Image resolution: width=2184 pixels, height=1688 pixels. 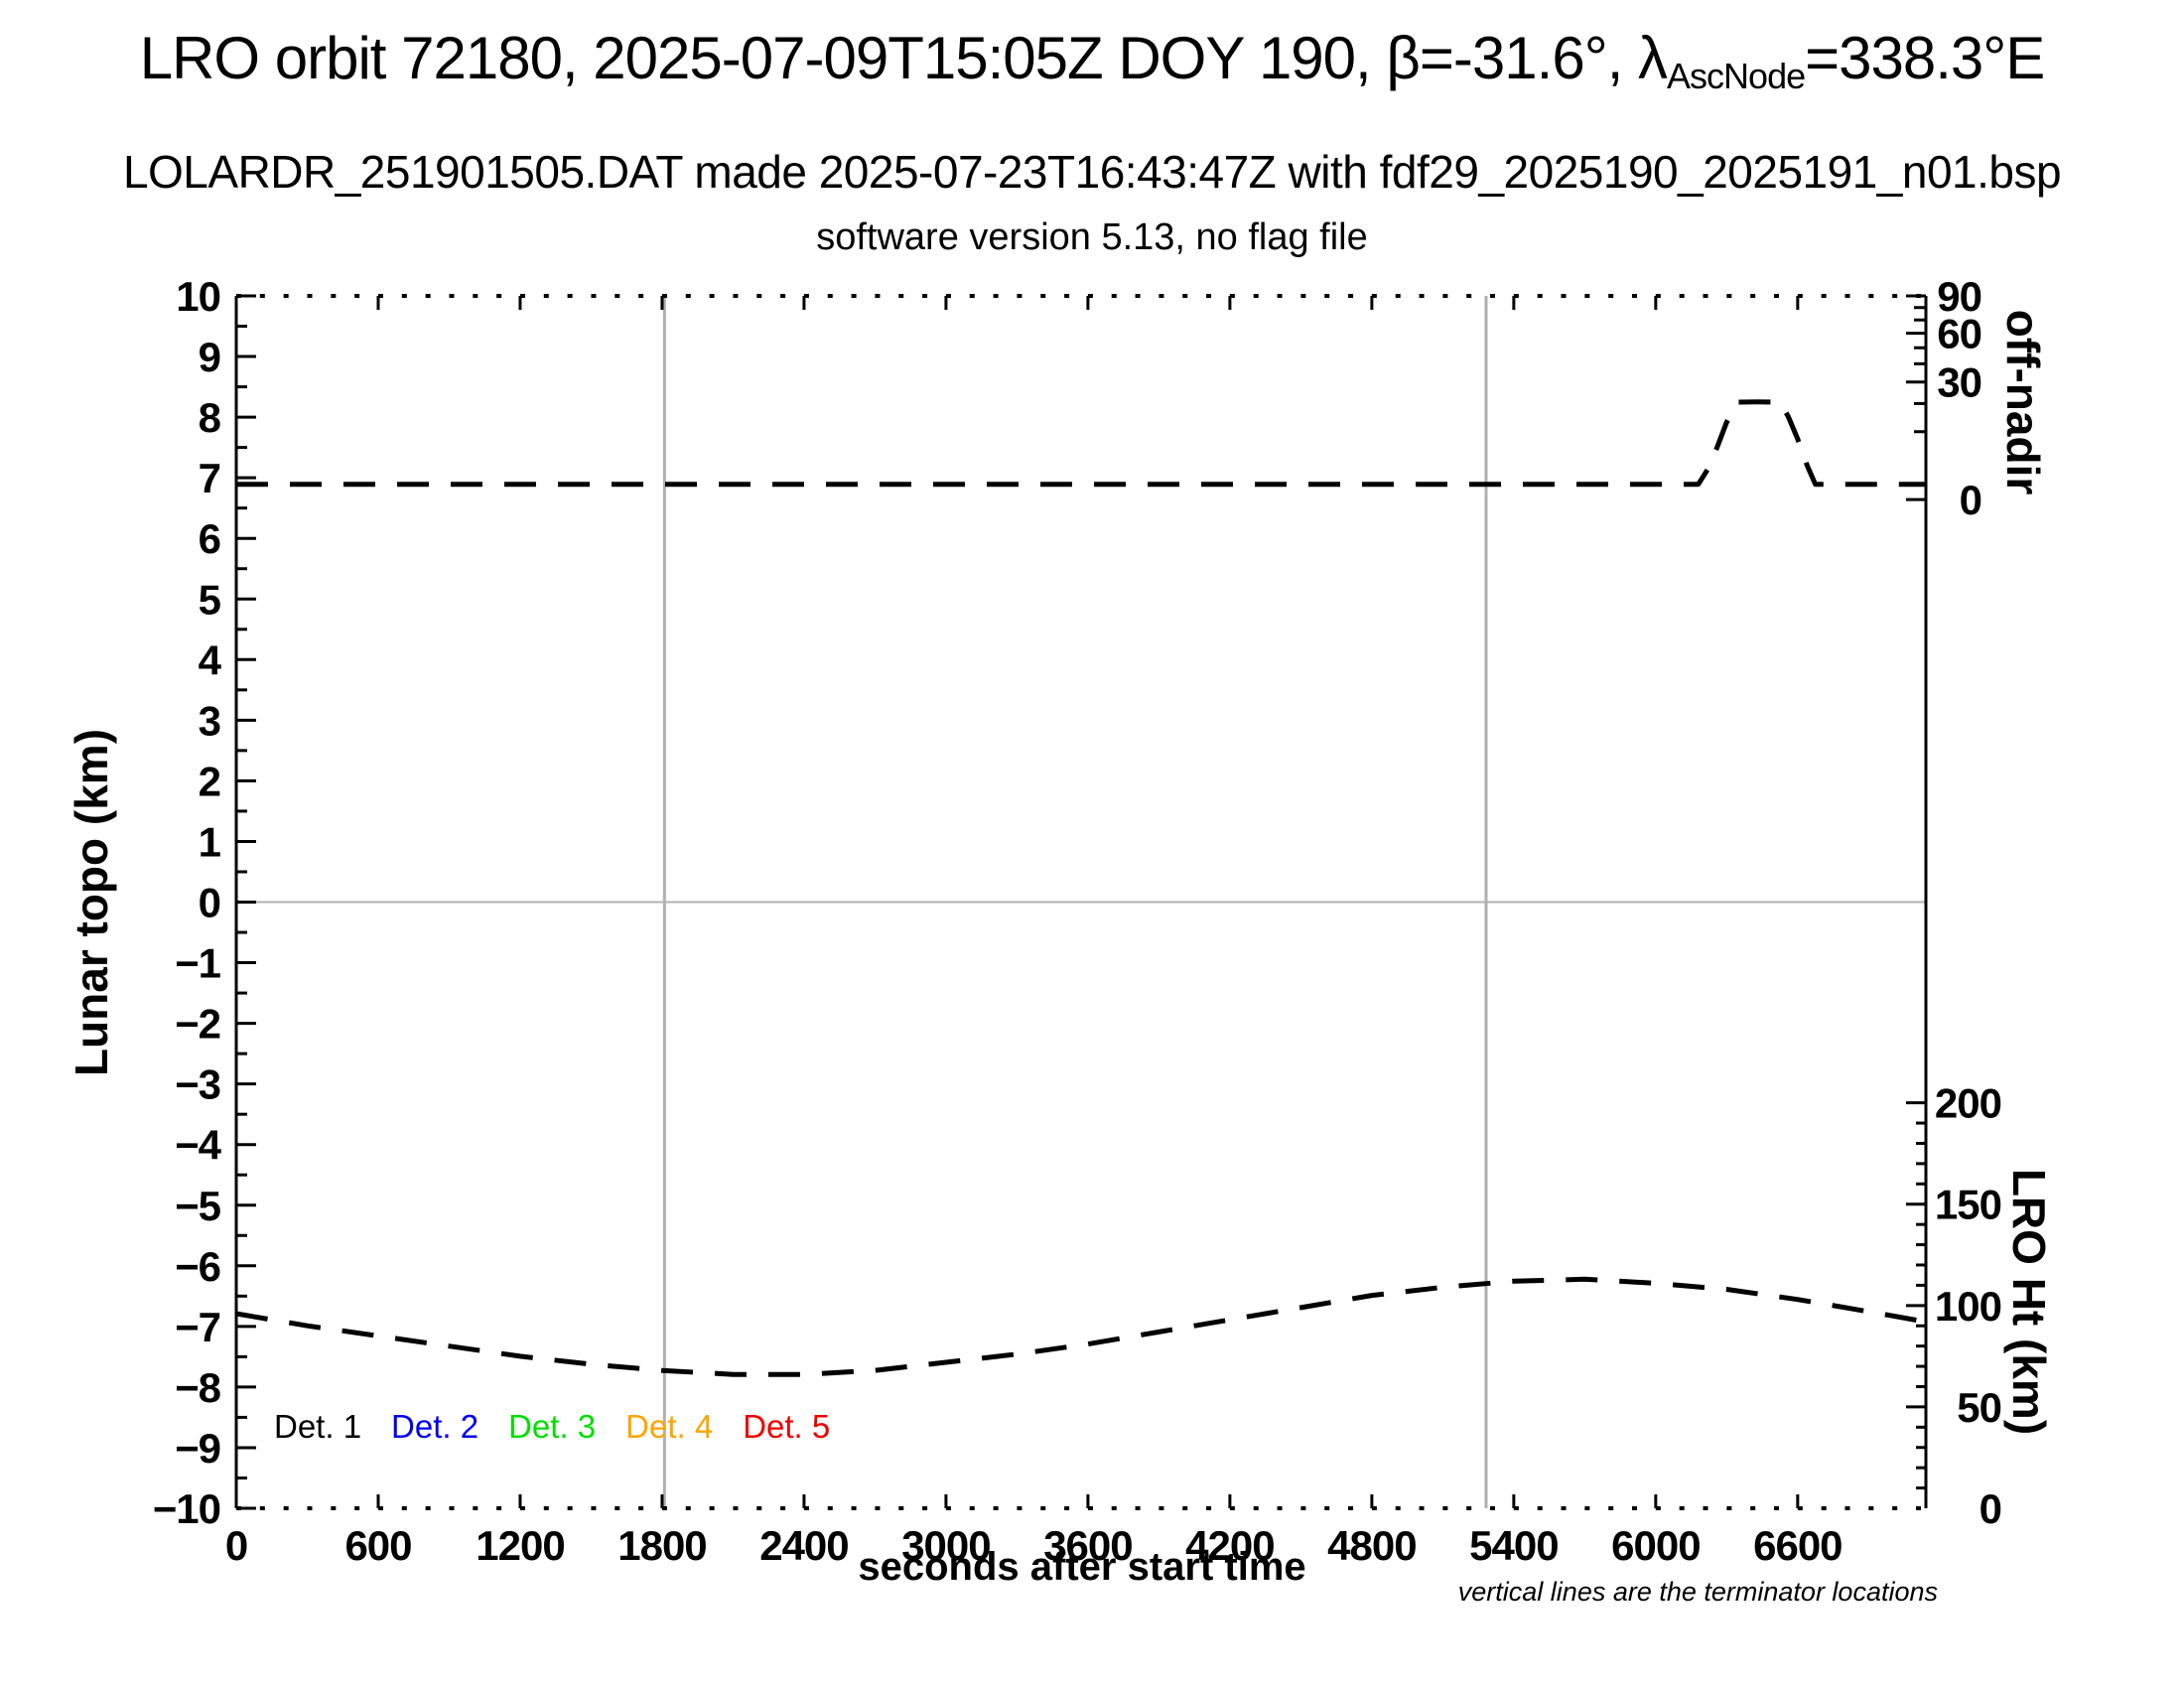 What do you see at coordinates (1229, 1545) in the screenshot?
I see `x-tick-label: 4200` at bounding box center [1229, 1545].